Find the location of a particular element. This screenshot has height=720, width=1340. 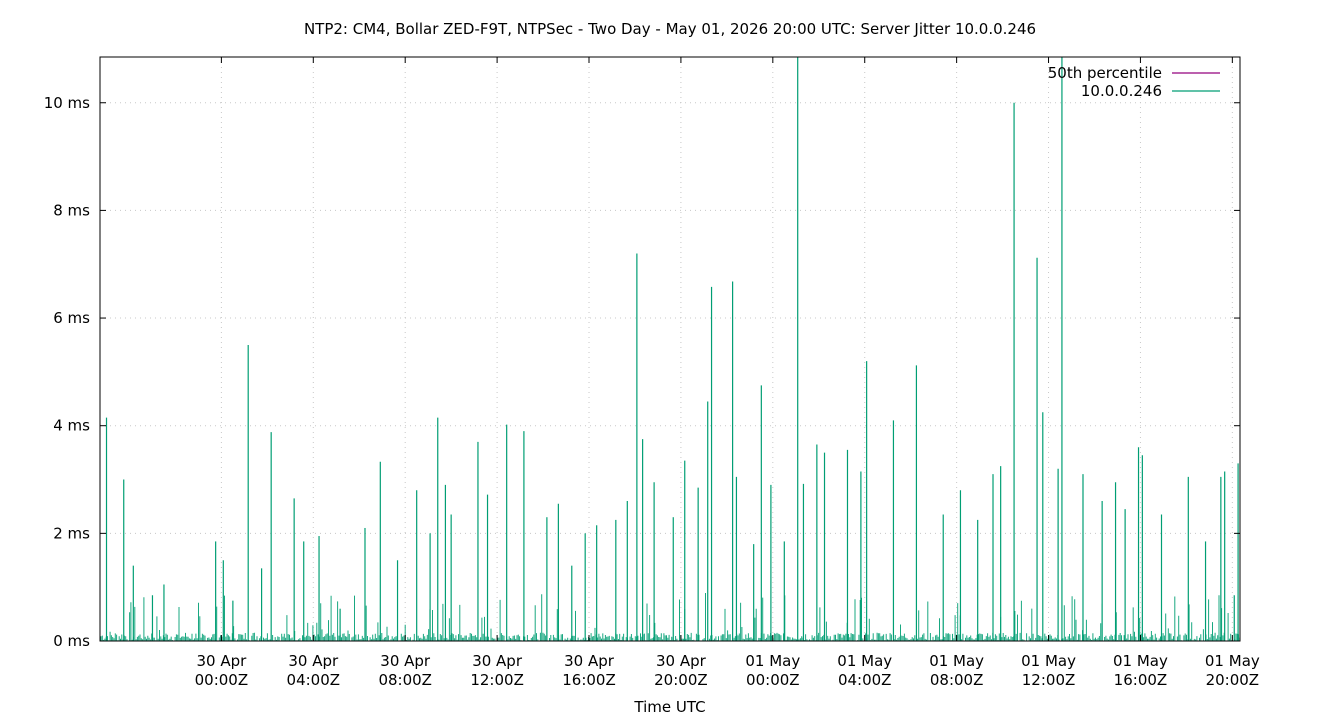

legend-label: 50th percentile is located at coordinates (1105, 73).